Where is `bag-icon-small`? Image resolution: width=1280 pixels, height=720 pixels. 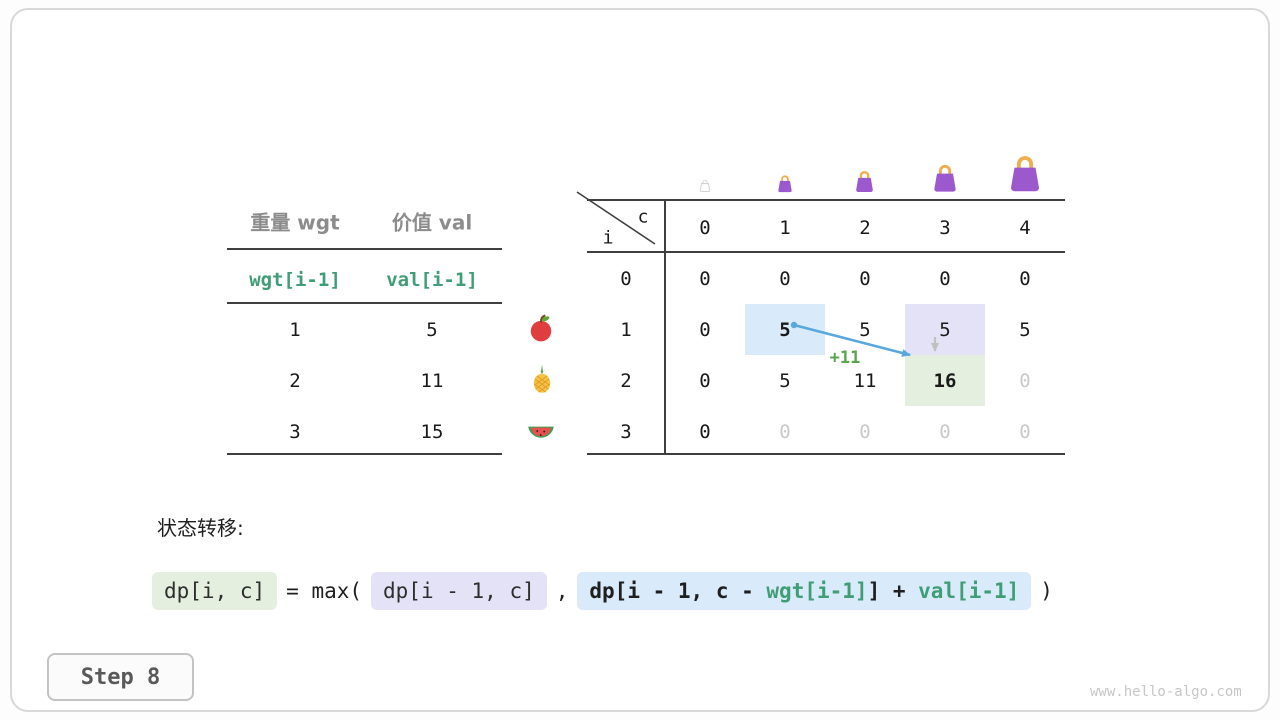 bag-icon-small is located at coordinates (785, 185).